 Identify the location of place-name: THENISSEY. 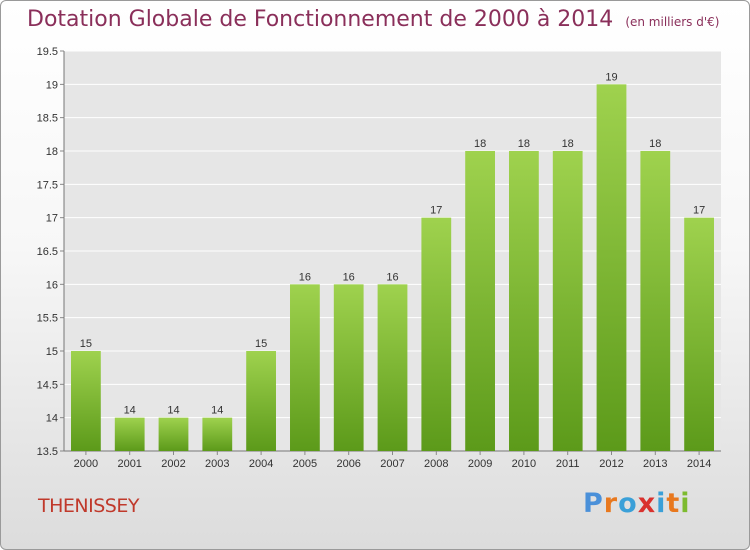
(88, 506).